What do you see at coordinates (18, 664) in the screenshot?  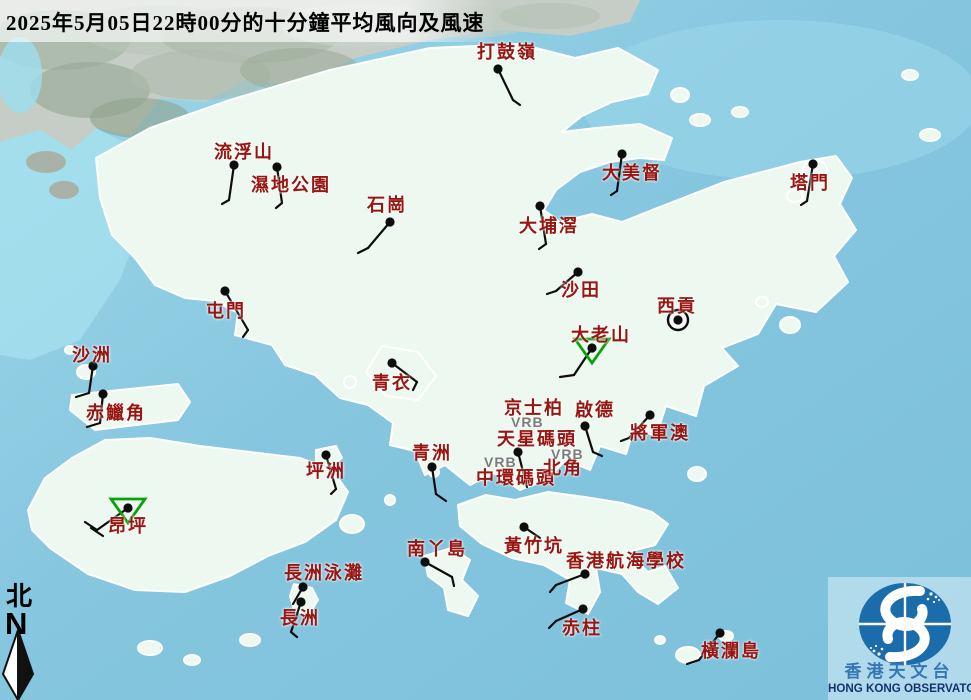 I see `north-arrow` at bounding box center [18, 664].